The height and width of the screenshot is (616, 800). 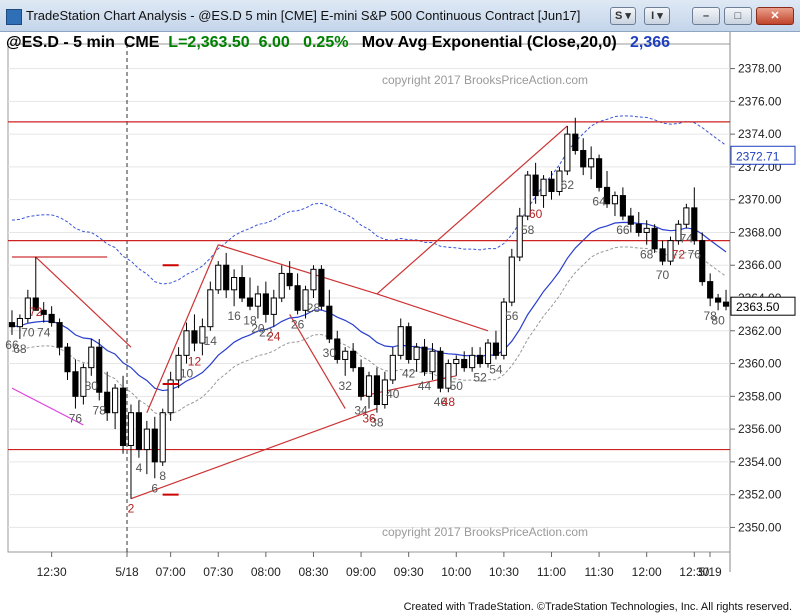 What do you see at coordinates (60, 42) in the screenshot?
I see `symbol-label: @ES.D - 5 min` at bounding box center [60, 42].